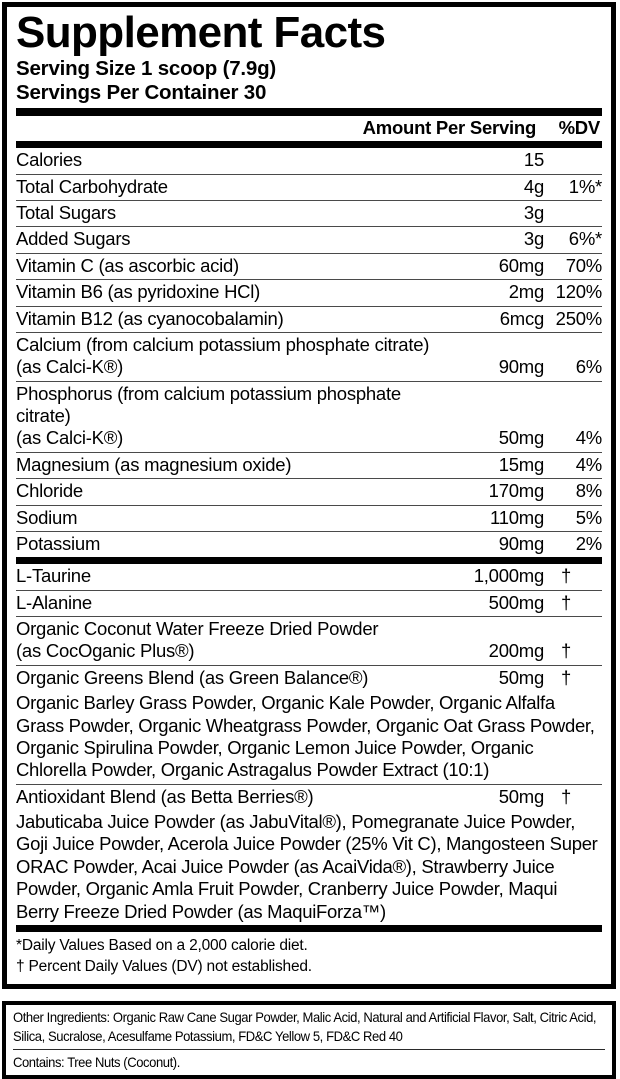  I want to click on nutrient-name: L-Taurine, so click(53, 576).